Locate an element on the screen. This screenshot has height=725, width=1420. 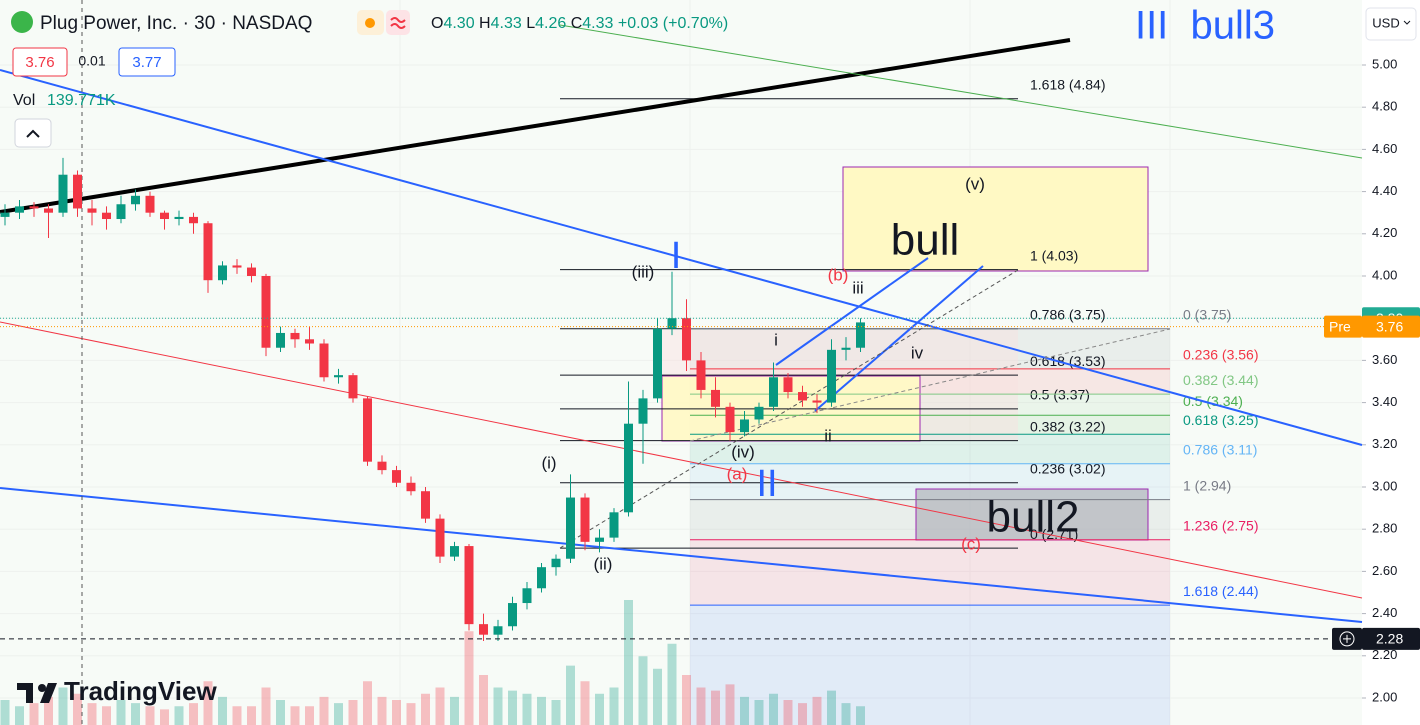
fib-zone is located at coordinates (930, 348).